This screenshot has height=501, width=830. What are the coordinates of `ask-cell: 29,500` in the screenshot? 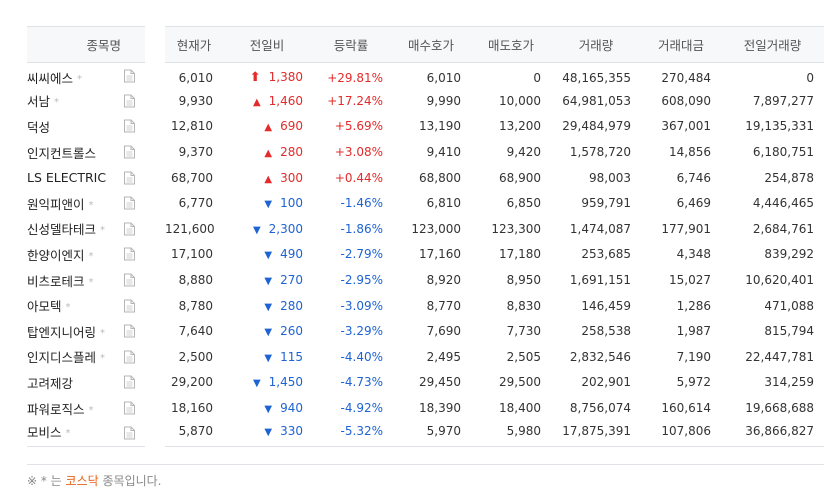 It's located at (520, 382).